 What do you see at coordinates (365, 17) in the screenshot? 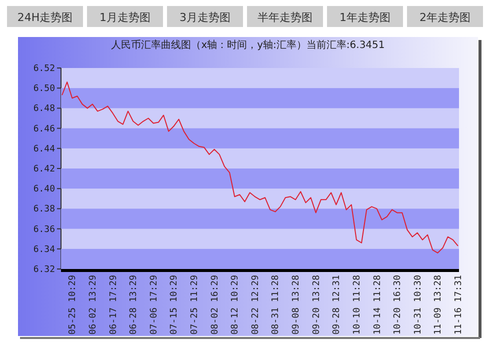
I see `text: 1年走势图` at bounding box center [365, 17].